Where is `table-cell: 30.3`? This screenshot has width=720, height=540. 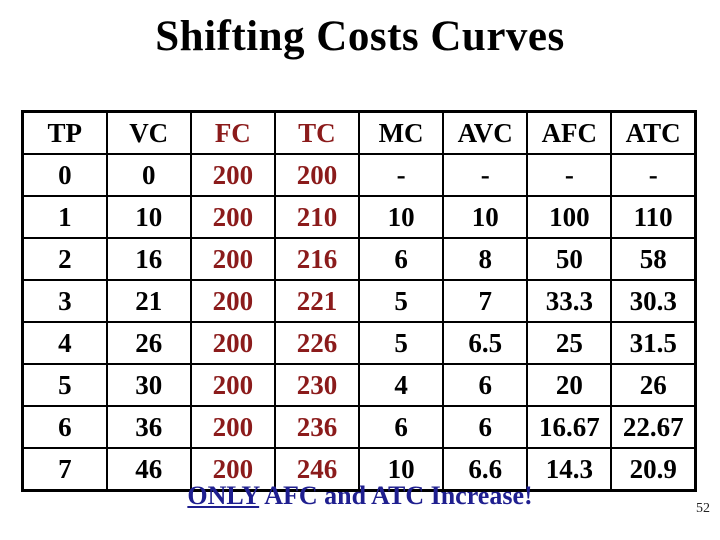 table-cell: 30.3 is located at coordinates (653, 301).